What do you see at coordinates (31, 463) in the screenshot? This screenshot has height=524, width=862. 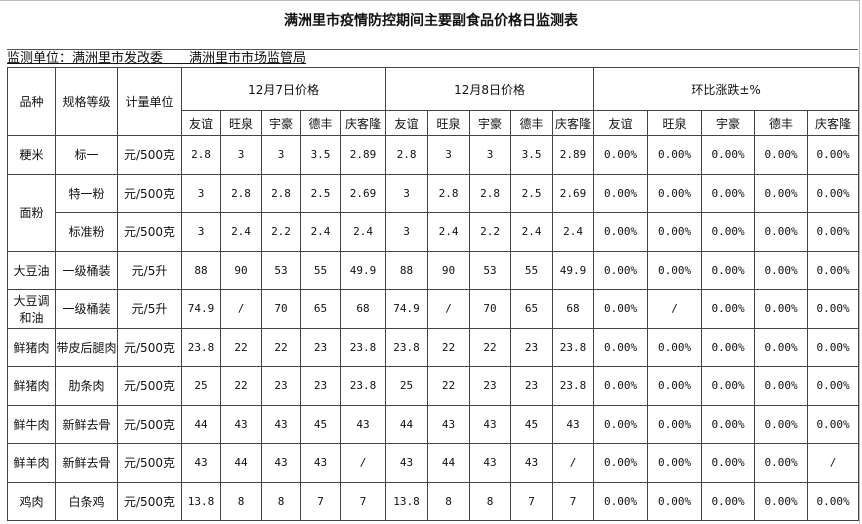 I see `cell-variety: 鲜羊肉` at bounding box center [31, 463].